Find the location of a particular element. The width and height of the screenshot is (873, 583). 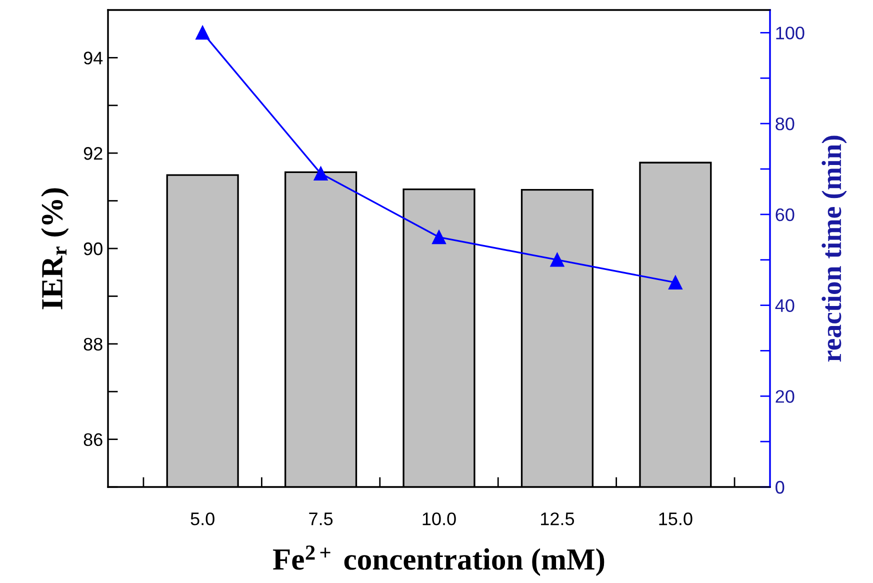

x-tick-label: 5.0 is located at coordinates (202, 519).